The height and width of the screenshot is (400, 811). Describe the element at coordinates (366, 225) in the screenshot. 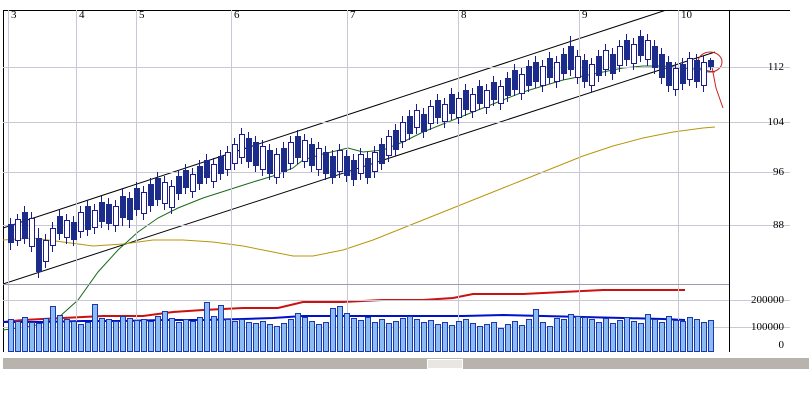

I see `horizontal-gridline` at that location.